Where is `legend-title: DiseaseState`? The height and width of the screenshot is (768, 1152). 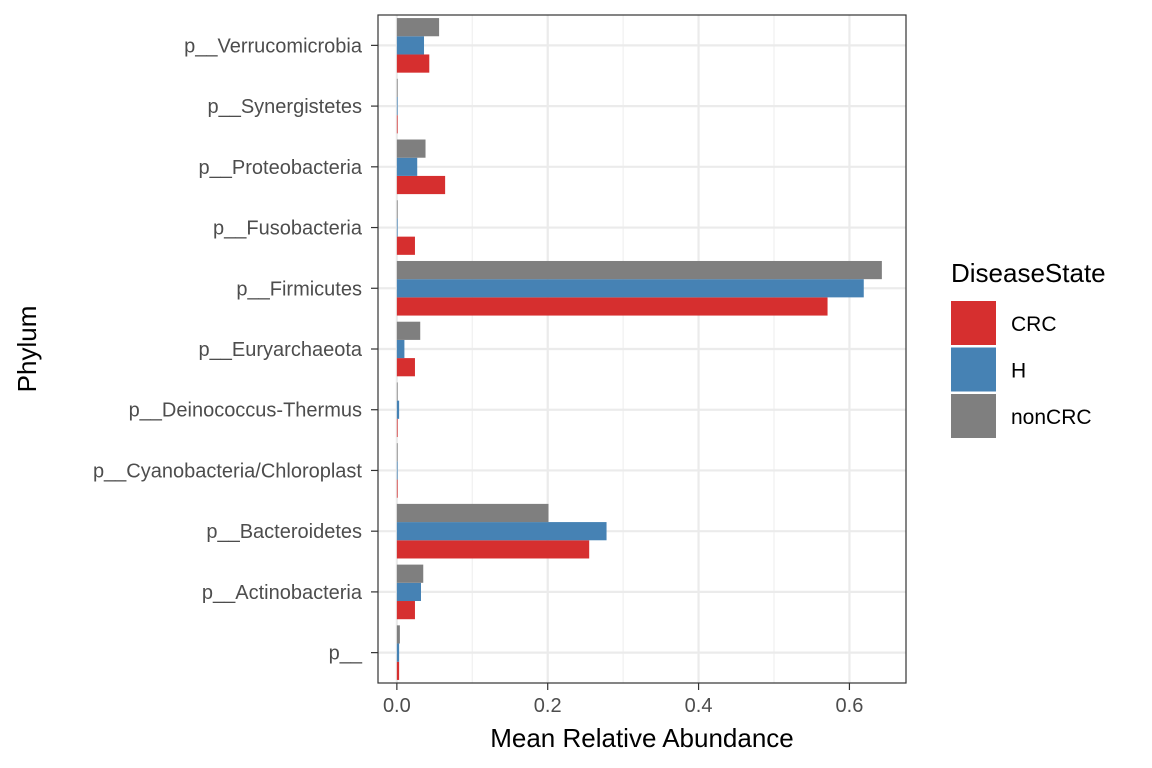 legend-title: DiseaseState is located at coordinates (1028, 273).